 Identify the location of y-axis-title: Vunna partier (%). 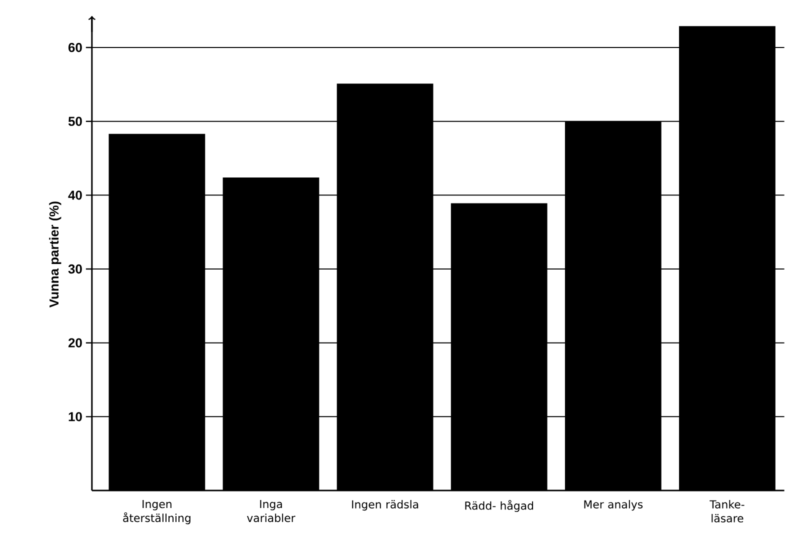
(55, 254).